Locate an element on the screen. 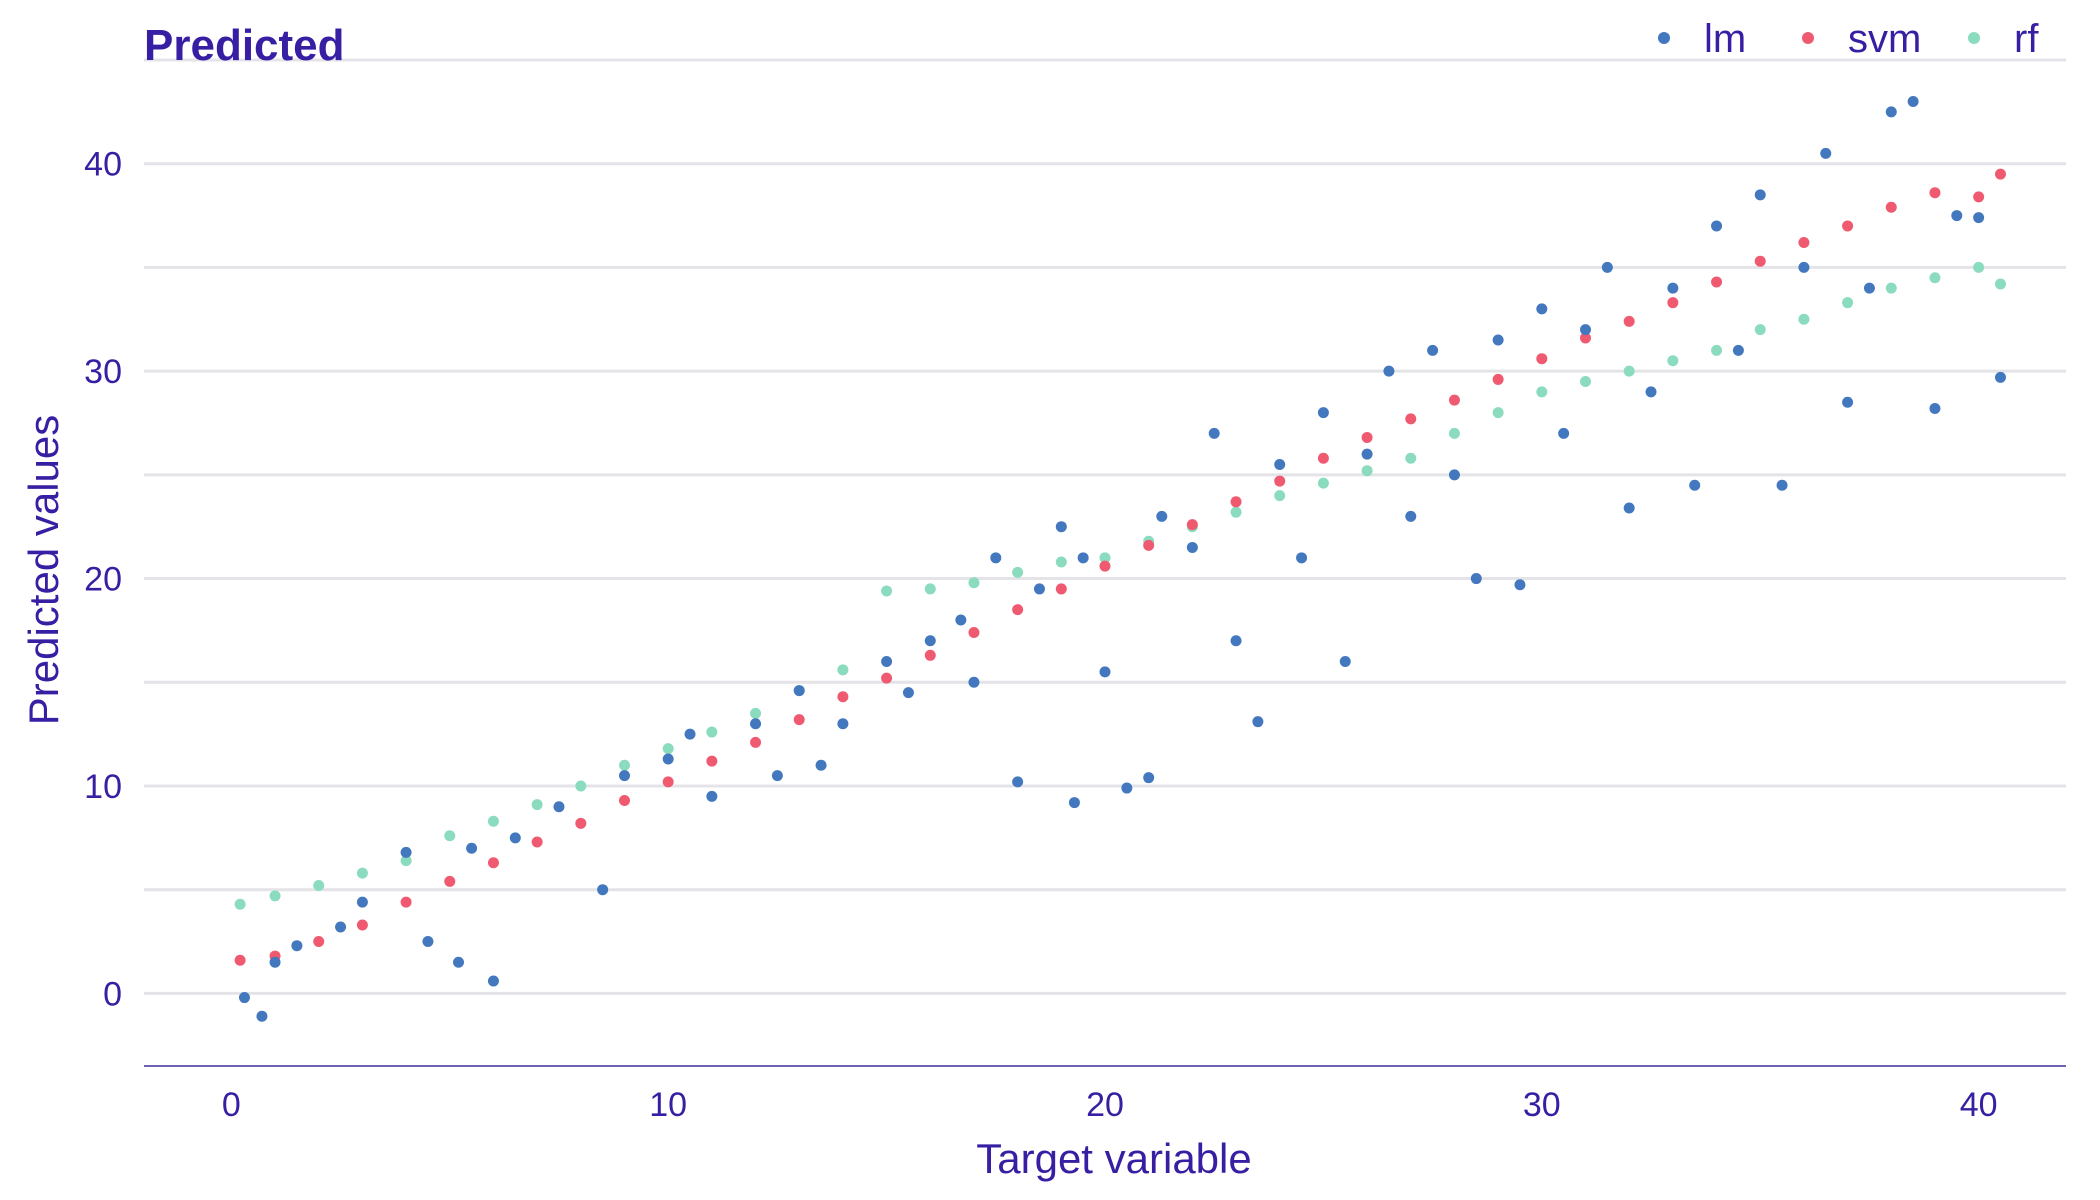 The image size is (2100, 1200). x-tick-label: 30 is located at coordinates (1542, 1105).